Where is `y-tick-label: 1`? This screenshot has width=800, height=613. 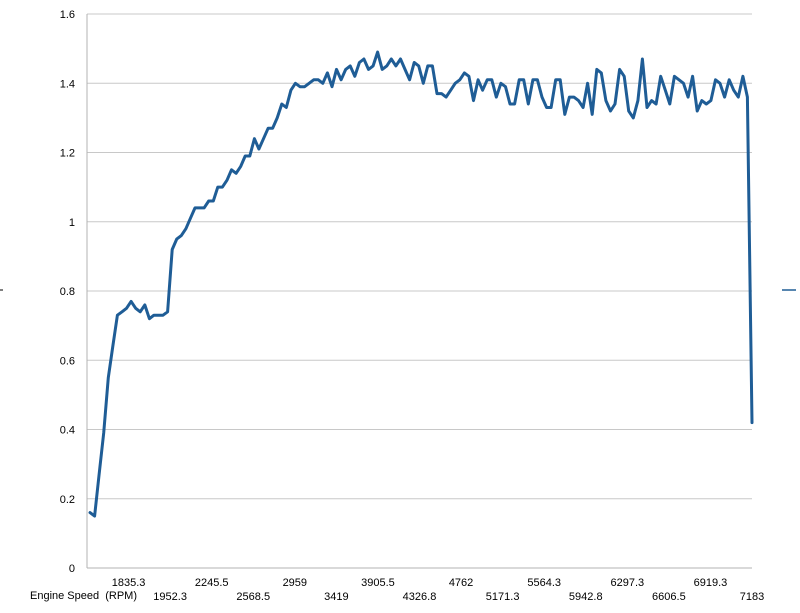
y-tick-label: 1 is located at coordinates (72, 223).